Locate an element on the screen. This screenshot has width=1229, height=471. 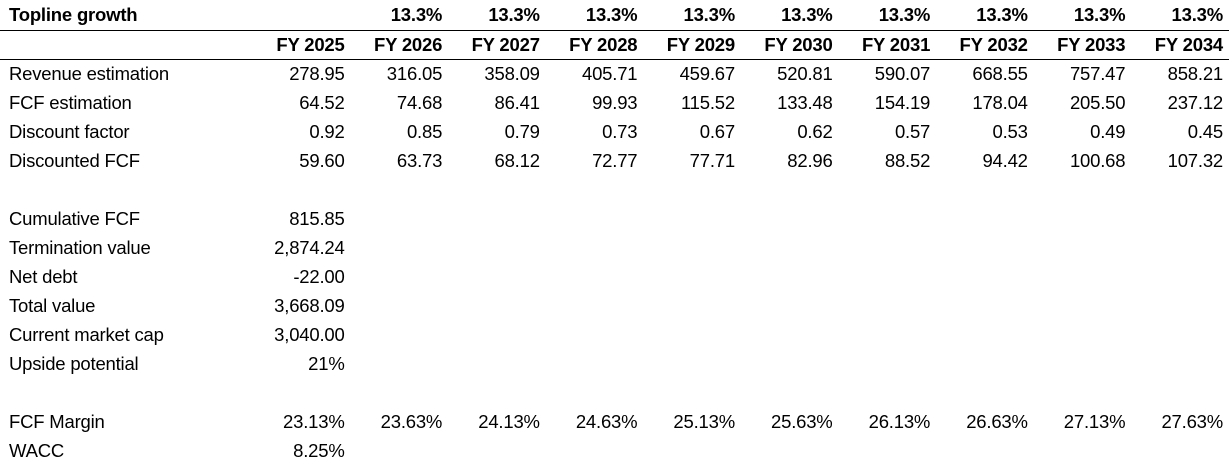
cell-total-value-col4 is located at coordinates (692, 305).